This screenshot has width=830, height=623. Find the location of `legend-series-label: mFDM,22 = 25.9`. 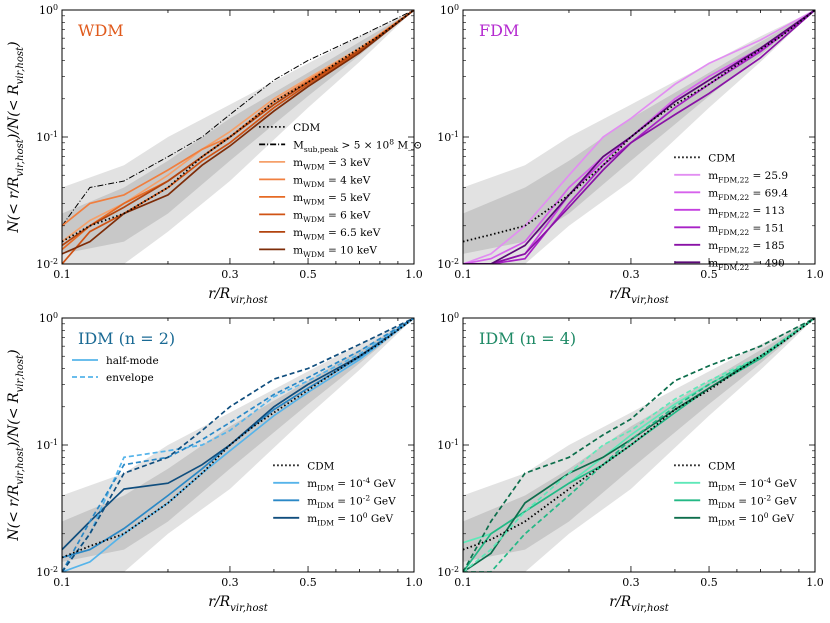

legend-series-label: mFDM,22 = 25.9 is located at coordinates (748, 177).